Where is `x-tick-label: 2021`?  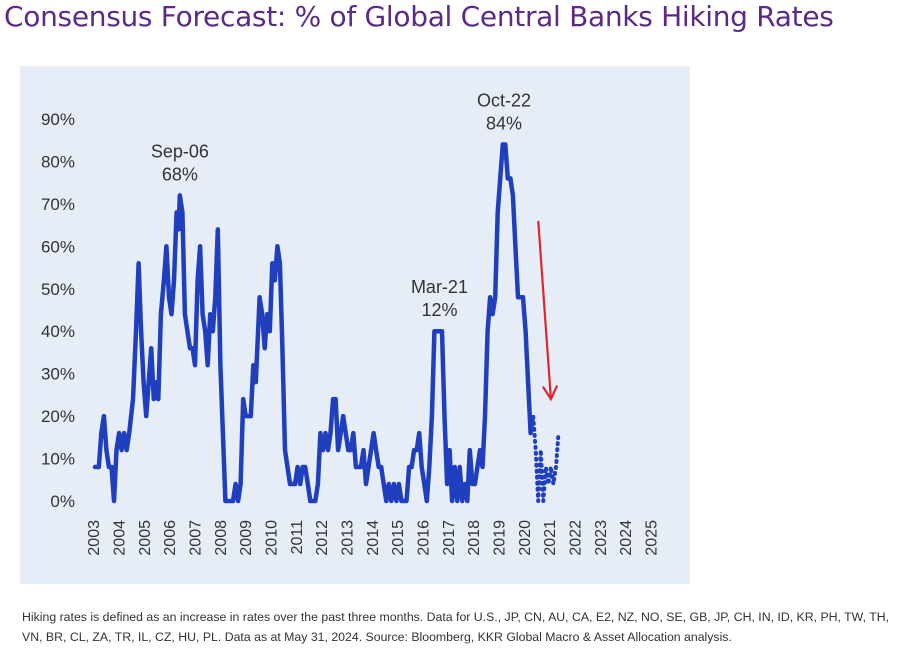 x-tick-label: 2021 is located at coordinates (550, 538).